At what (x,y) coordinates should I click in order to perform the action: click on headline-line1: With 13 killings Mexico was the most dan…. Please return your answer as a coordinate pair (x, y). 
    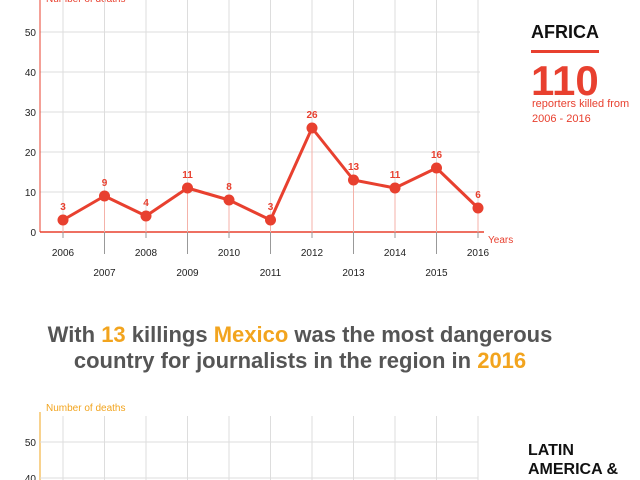
    Looking at the image, I should click on (300, 335).